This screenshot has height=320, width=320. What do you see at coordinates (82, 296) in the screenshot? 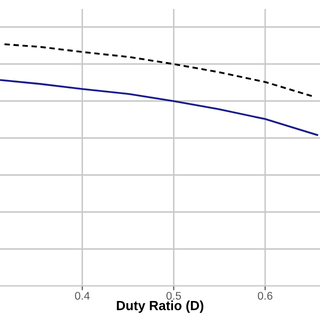
I see `x-tick-label: 0.4` at bounding box center [82, 296].